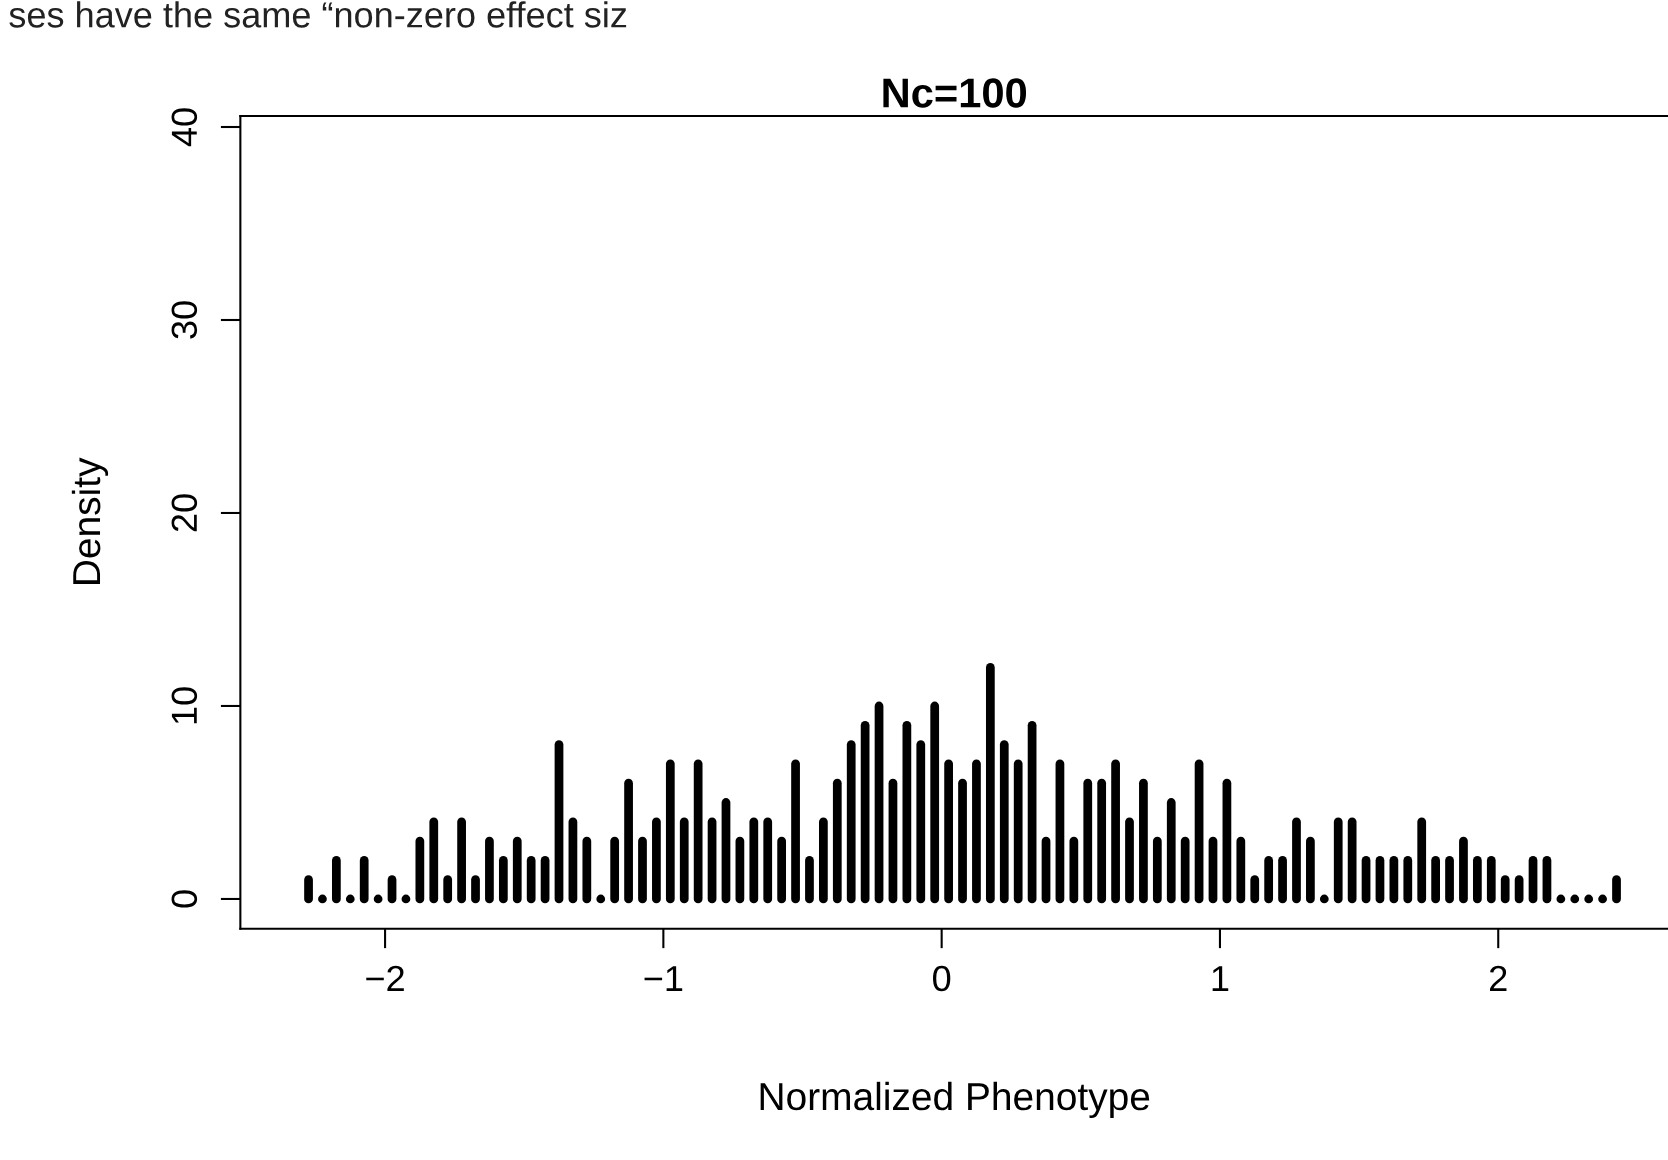 Image resolution: width=1668 pixels, height=1160 pixels. What do you see at coordinates (90, 520) in the screenshot?
I see `y-axis-title: Density` at bounding box center [90, 520].